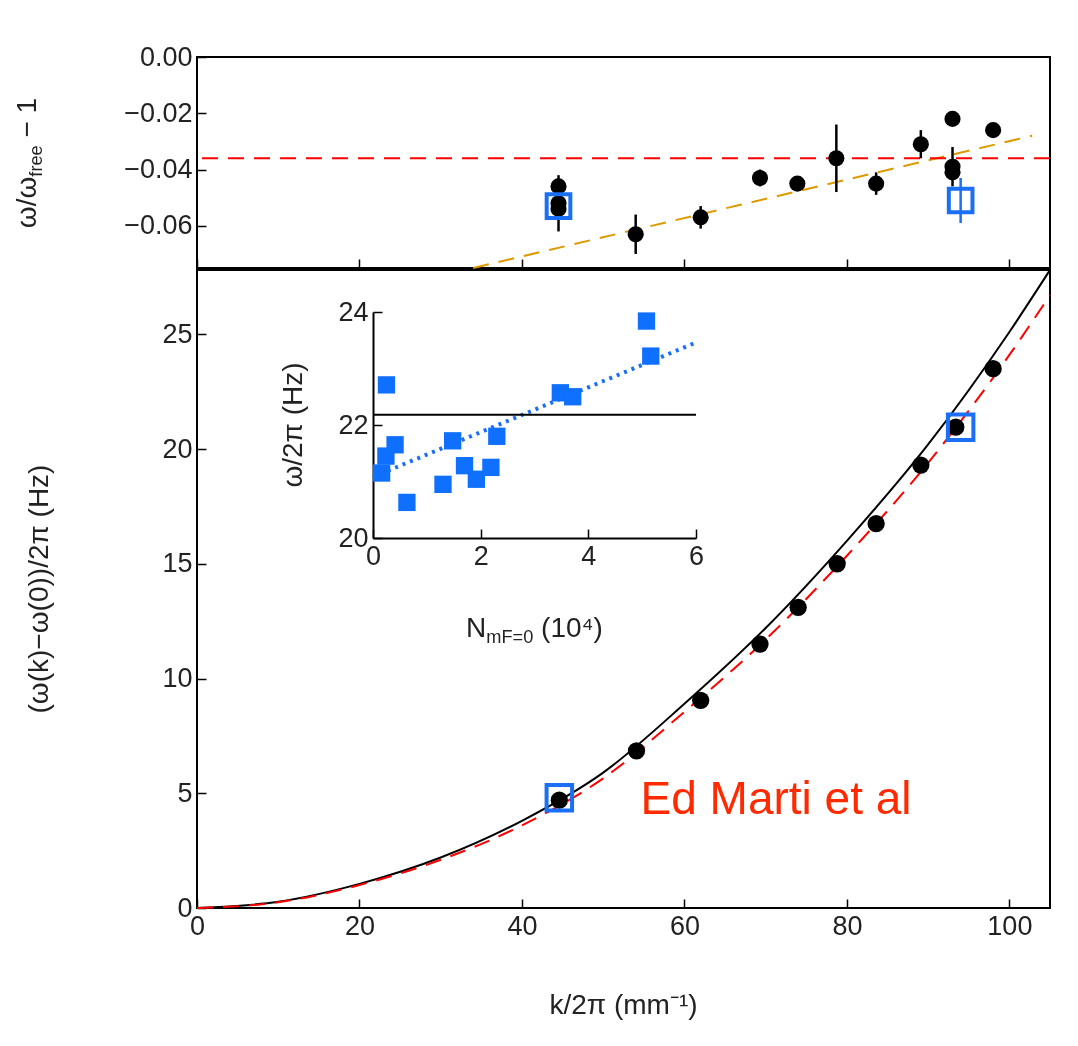 The height and width of the screenshot is (1046, 1078). I want to click on y-tick-label: 25, so click(177, 333).